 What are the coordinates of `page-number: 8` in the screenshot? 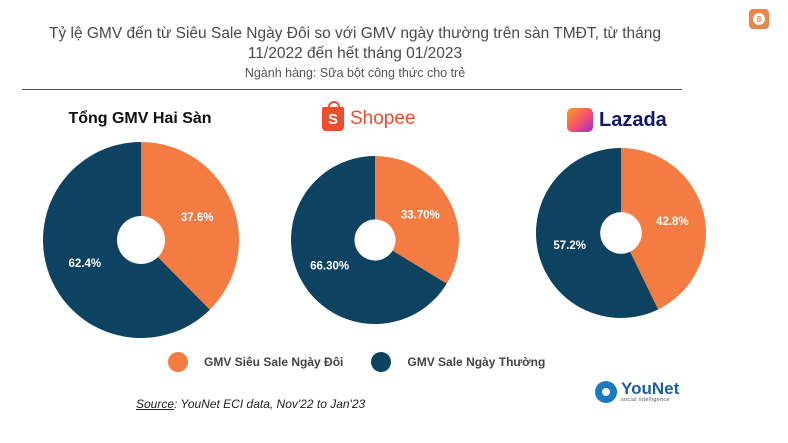 It's located at (759, 19).